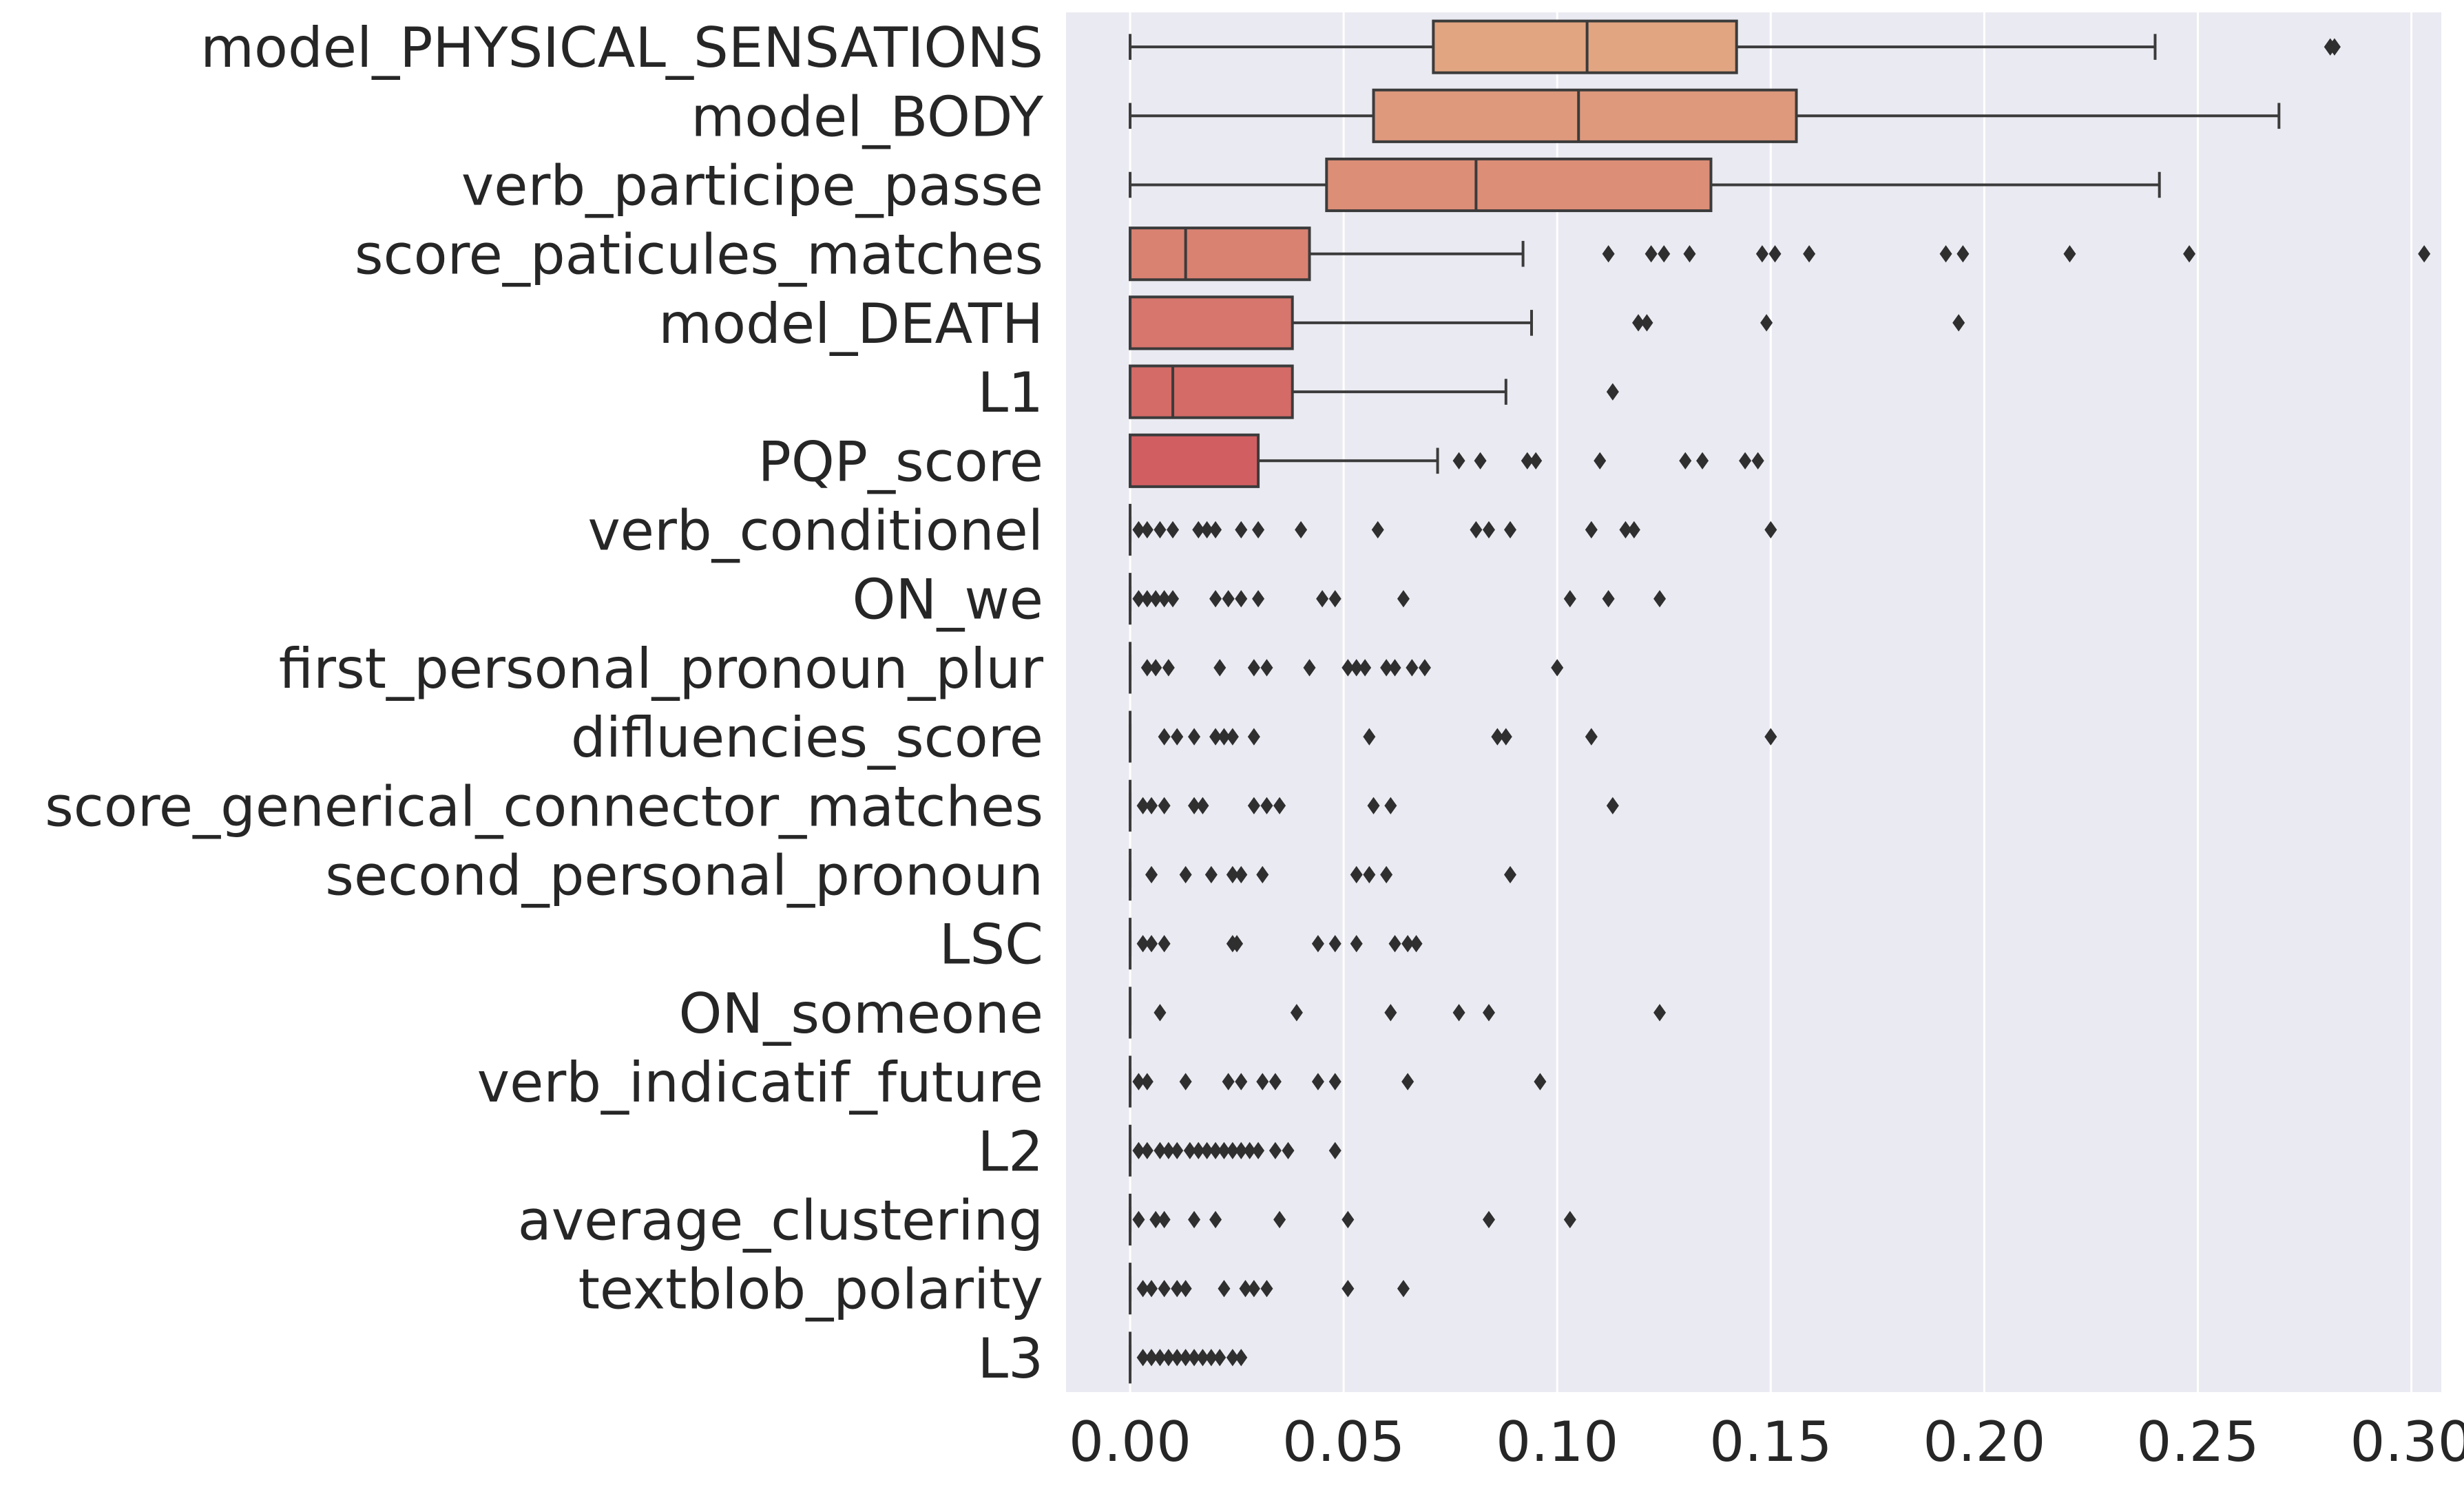 Image resolution: width=2464 pixels, height=1485 pixels. What do you see at coordinates (2197, 1442) in the screenshot?
I see `x-tick-label: 0.25` at bounding box center [2197, 1442].